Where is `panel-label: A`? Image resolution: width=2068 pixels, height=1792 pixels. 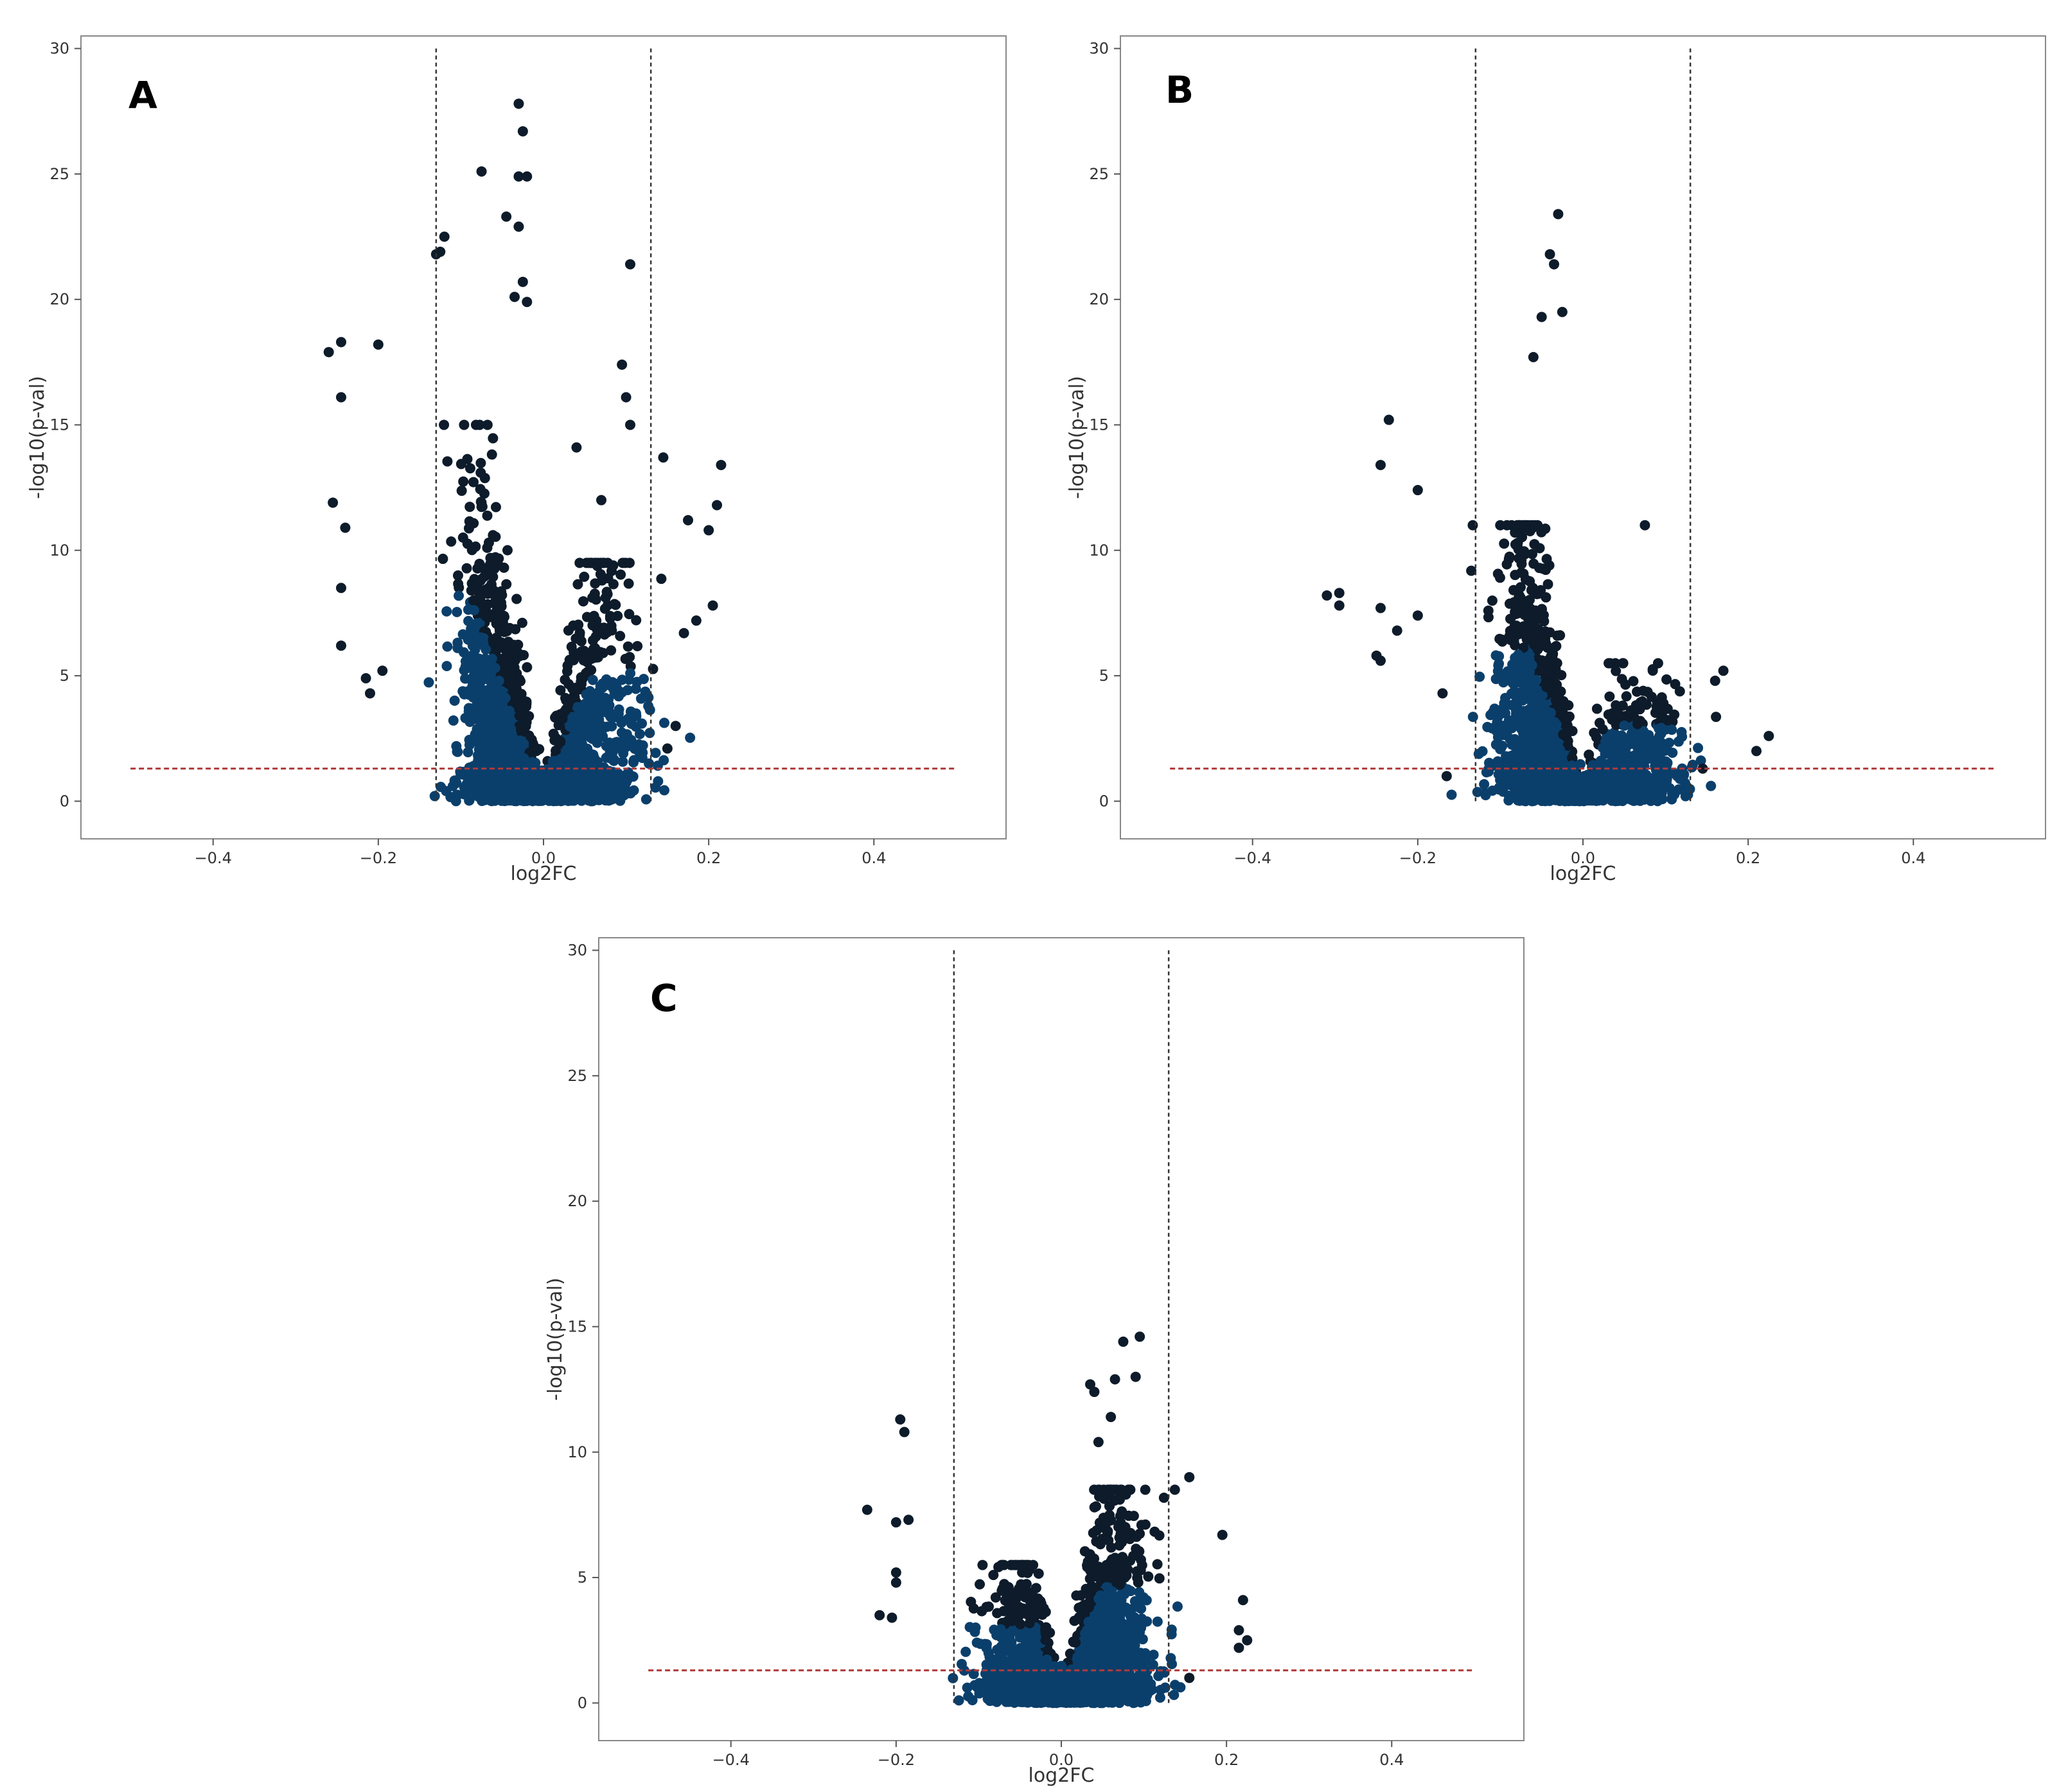 panel-label: A is located at coordinates (142, 95).